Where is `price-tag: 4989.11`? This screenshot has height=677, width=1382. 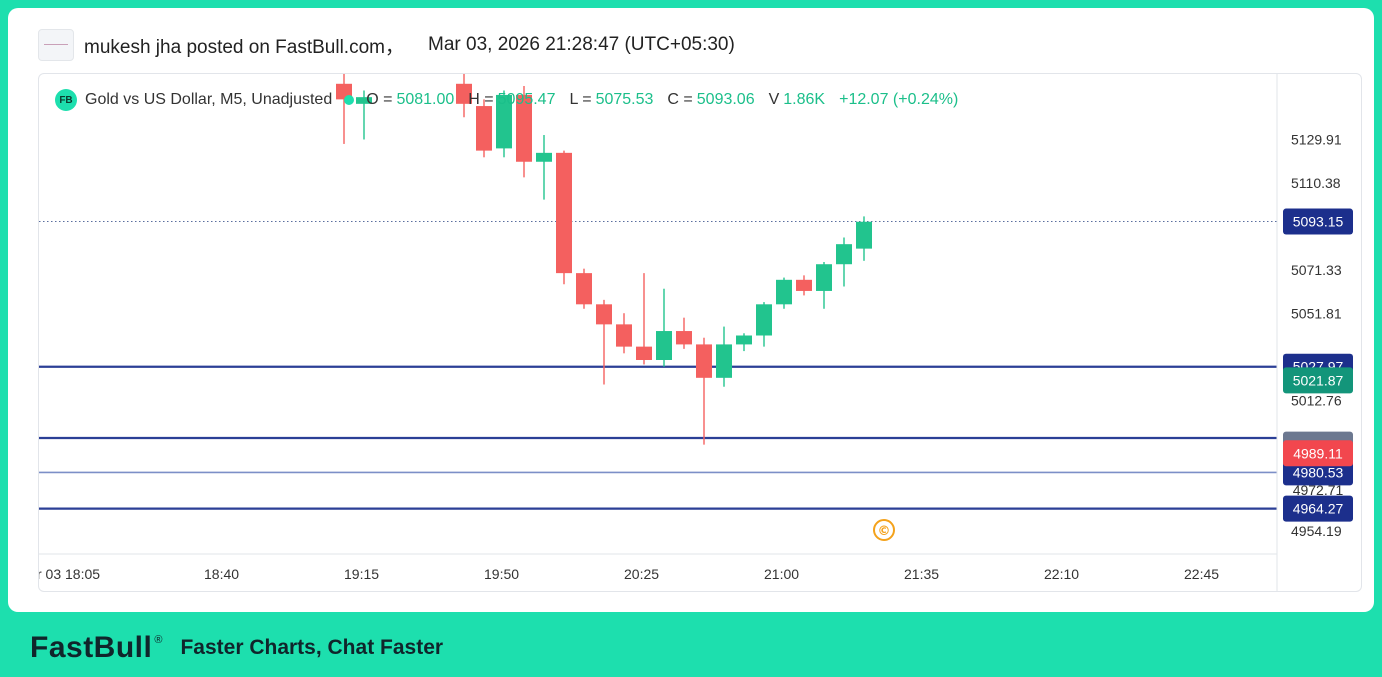 price-tag: 4989.11 is located at coordinates (1318, 453).